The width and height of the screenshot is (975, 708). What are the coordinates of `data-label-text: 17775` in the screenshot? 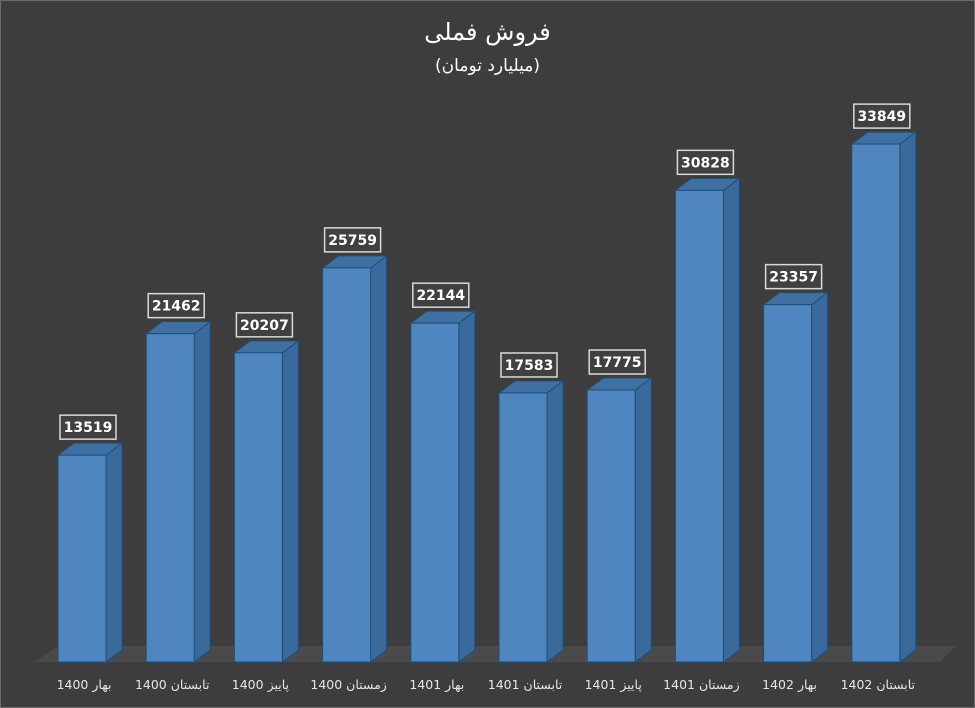 It's located at (617, 363).